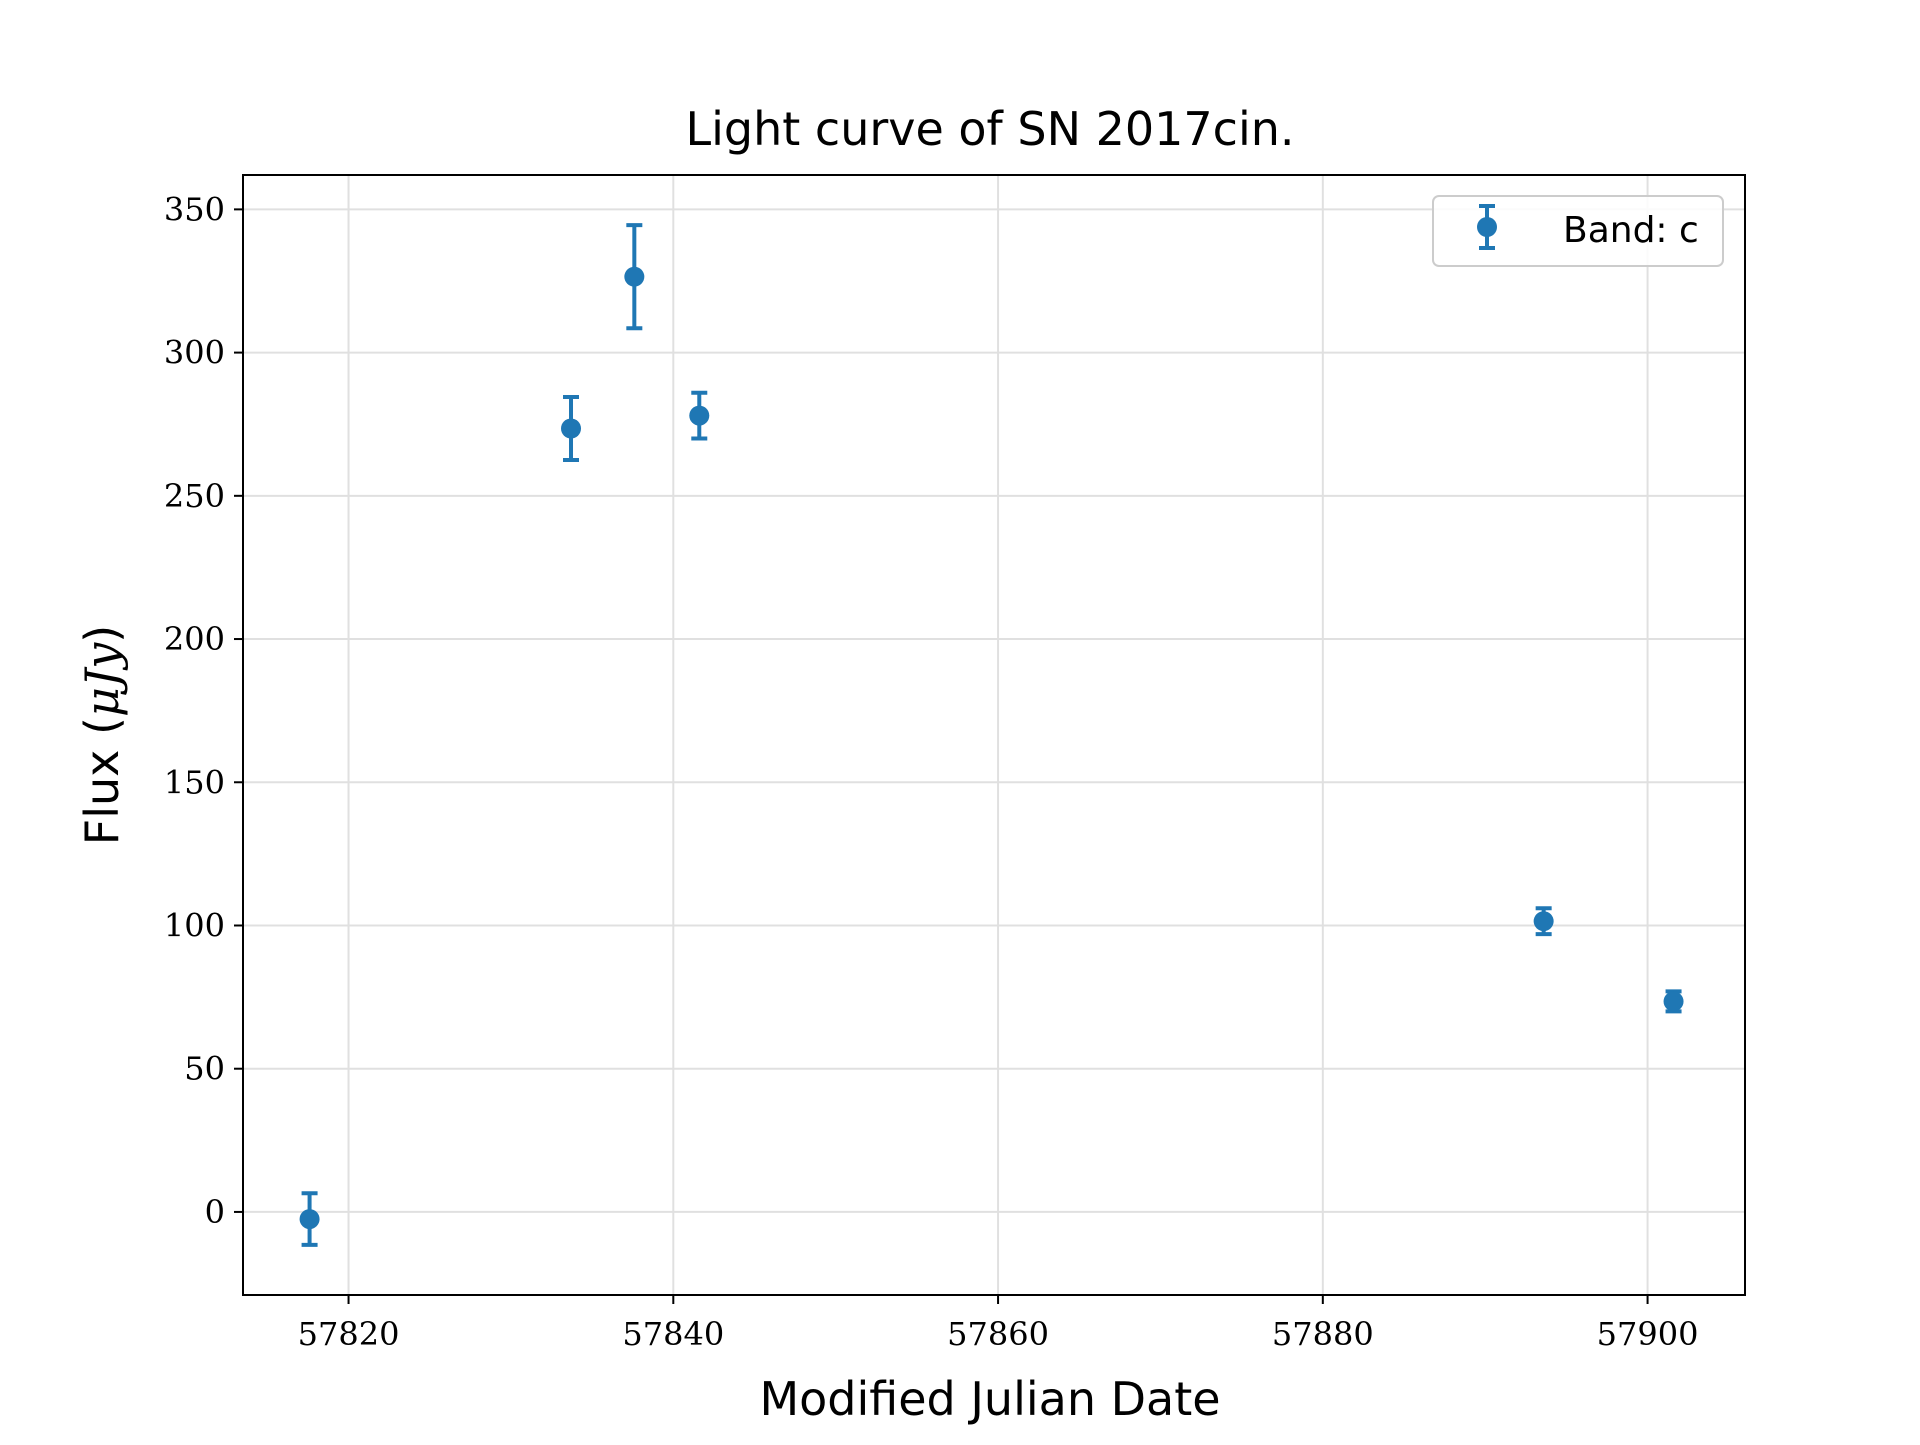 This screenshot has width=1920, height=1445. I want to click on x-axis-label: Modified Julian Date, so click(989, 1399).